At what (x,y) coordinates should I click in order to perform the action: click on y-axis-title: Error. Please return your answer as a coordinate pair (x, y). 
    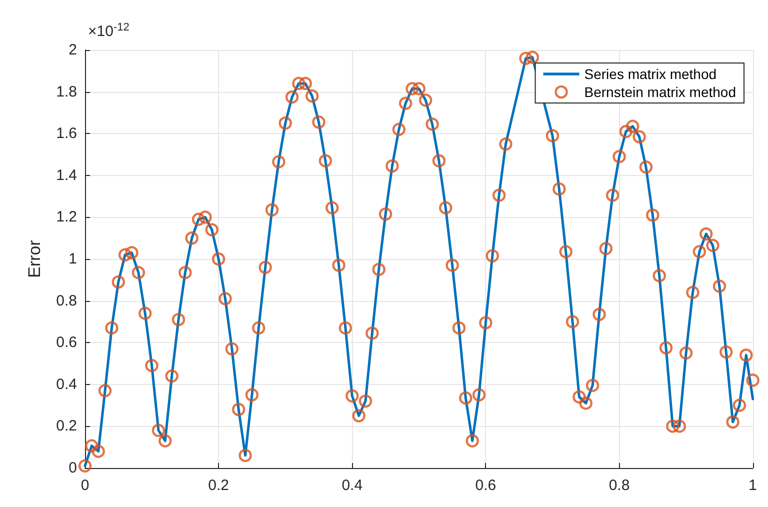
    Looking at the image, I should click on (34, 259).